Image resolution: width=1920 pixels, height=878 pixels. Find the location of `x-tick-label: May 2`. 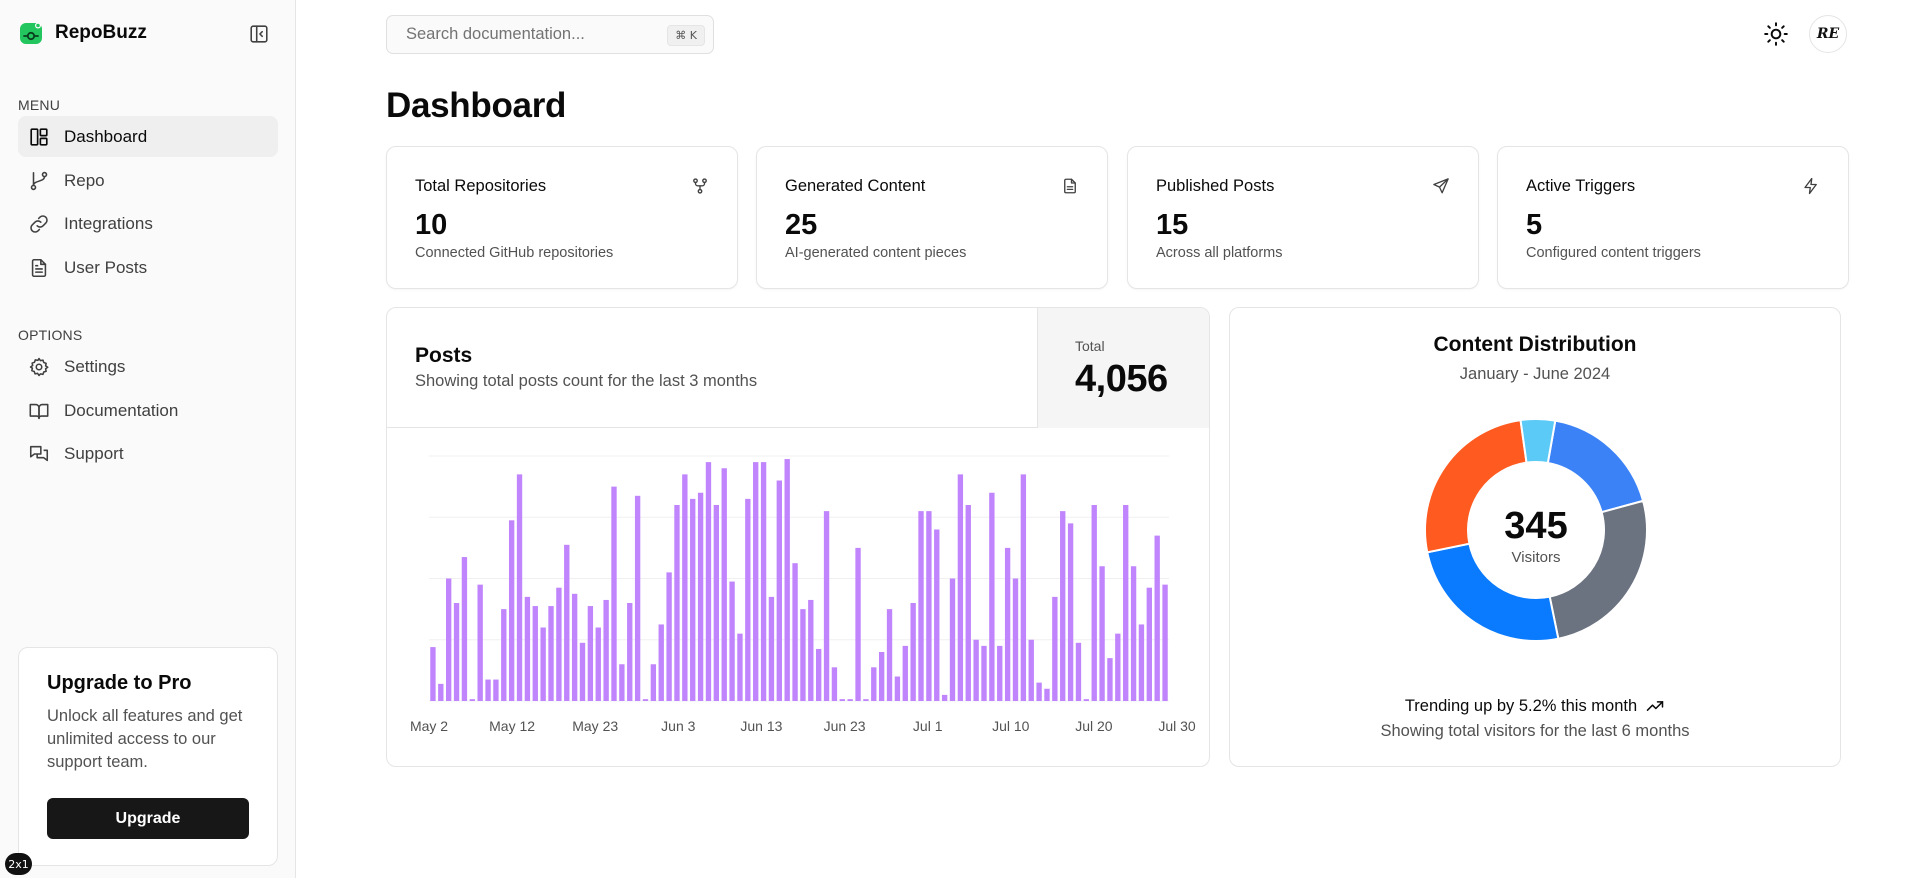

x-tick-label: May 2 is located at coordinates (429, 726).